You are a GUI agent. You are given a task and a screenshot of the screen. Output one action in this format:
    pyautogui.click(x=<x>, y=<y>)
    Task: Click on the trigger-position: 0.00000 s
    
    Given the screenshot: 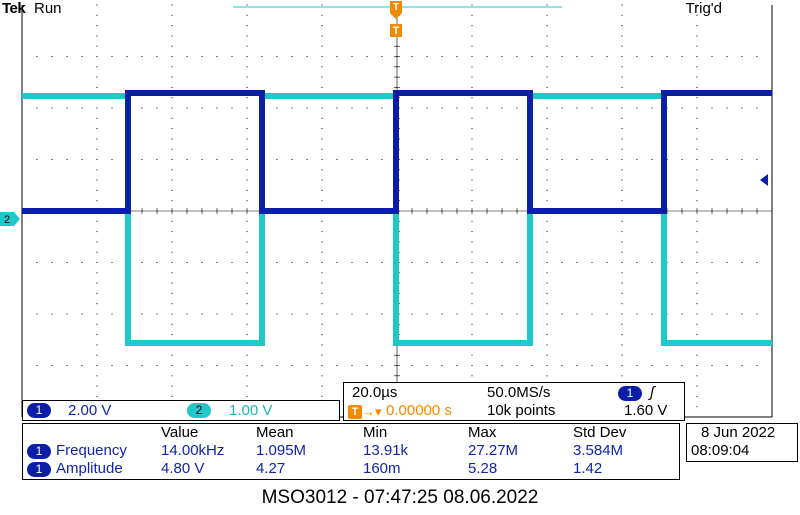 What is the action you would take?
    pyautogui.click(x=419, y=410)
    